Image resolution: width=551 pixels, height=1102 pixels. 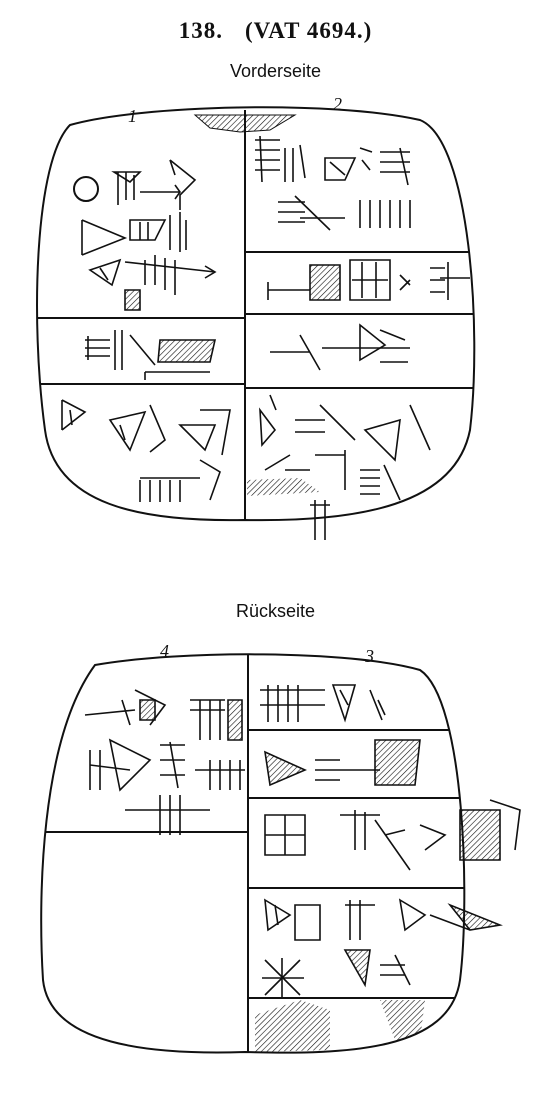 What do you see at coordinates (275, 611) in the screenshot?
I see `reverse-label: Rückseite` at bounding box center [275, 611].